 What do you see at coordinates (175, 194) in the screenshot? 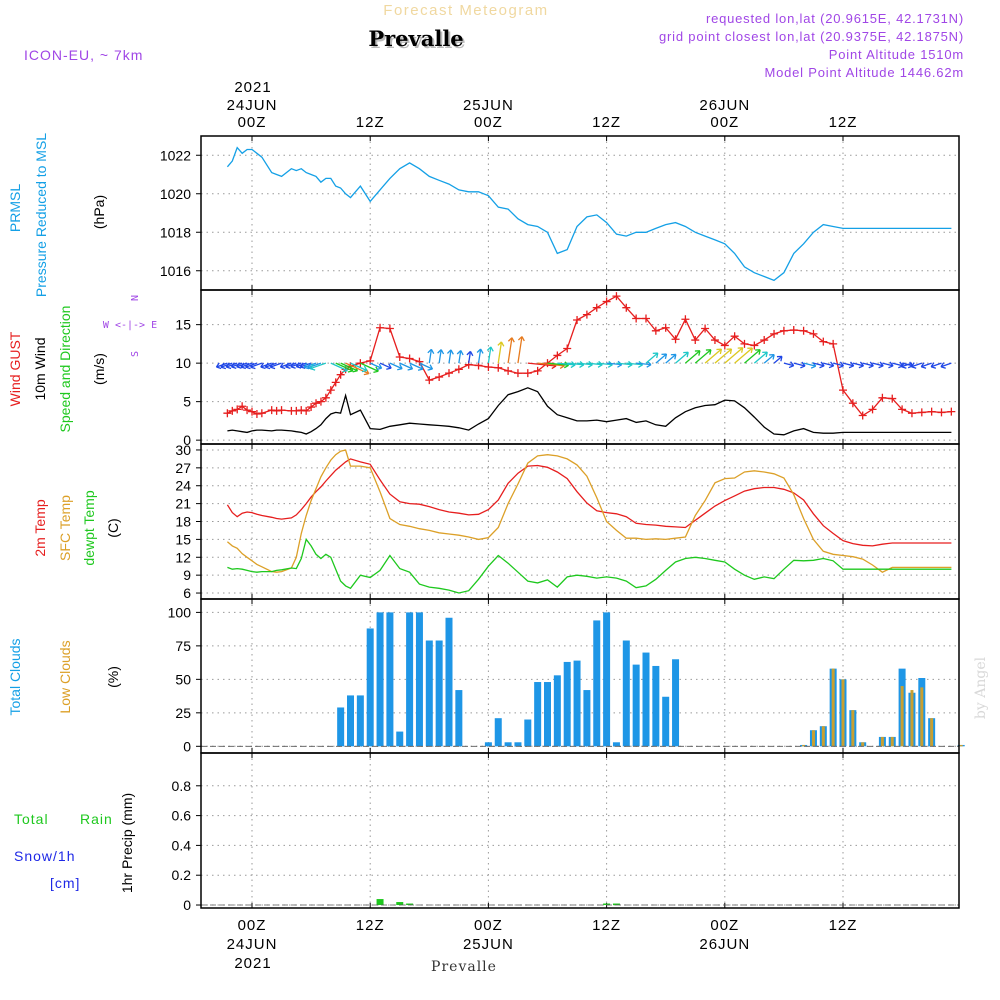
I see `y-tick-label: 1020` at bounding box center [175, 194].